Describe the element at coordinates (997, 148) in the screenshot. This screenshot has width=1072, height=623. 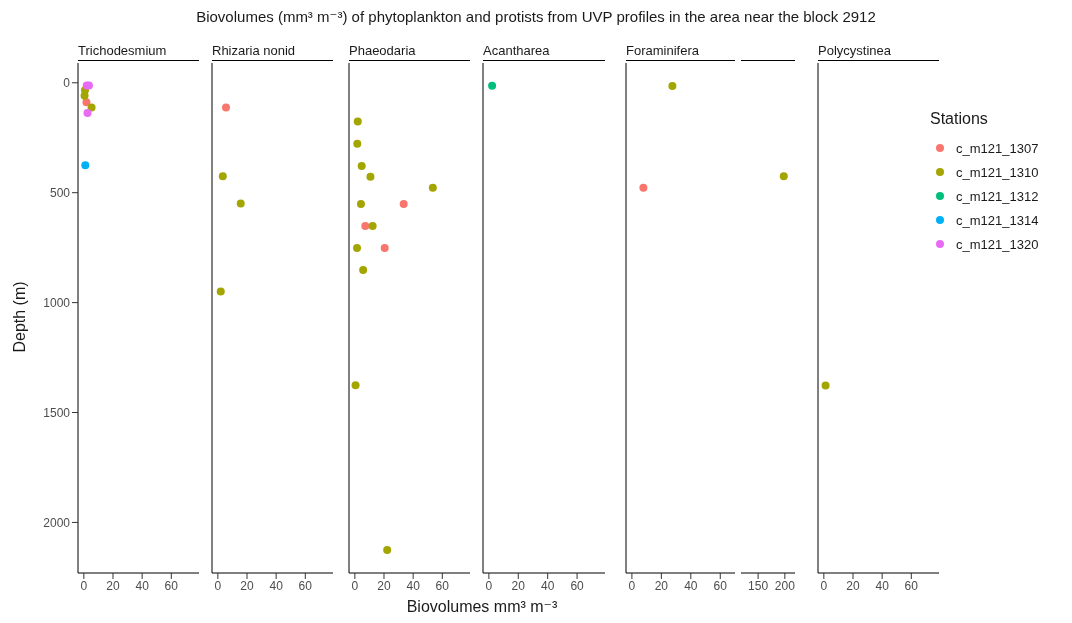
I see `legend-label: c_m121_1307` at that location.